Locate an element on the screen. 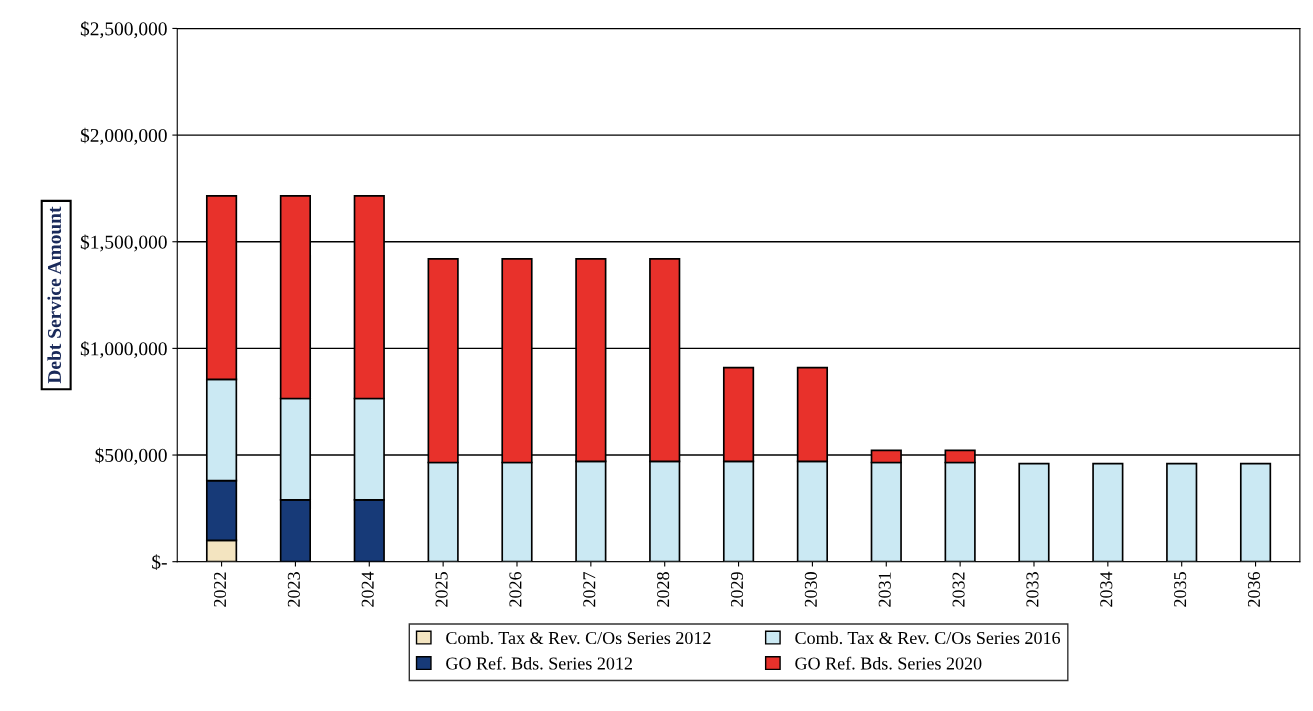 The width and height of the screenshot is (1313, 711). legend-label: Comb. Tax & Rev. C/Os Series 2016 is located at coordinates (928, 638).